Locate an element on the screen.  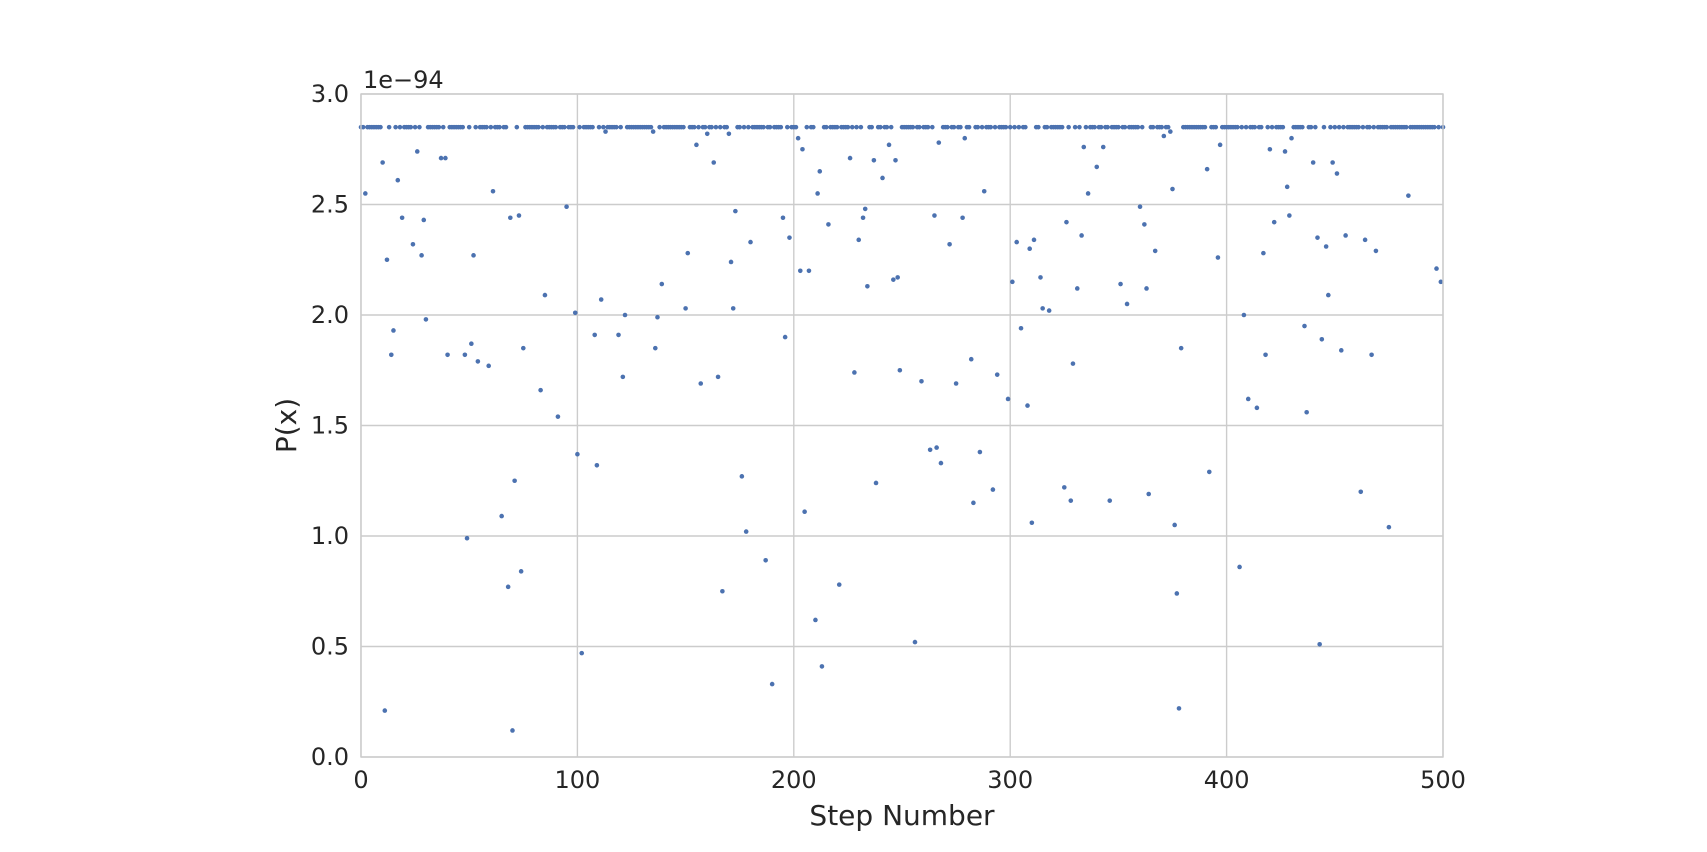
y-tick-label: 0.5 is located at coordinates (330, 647).